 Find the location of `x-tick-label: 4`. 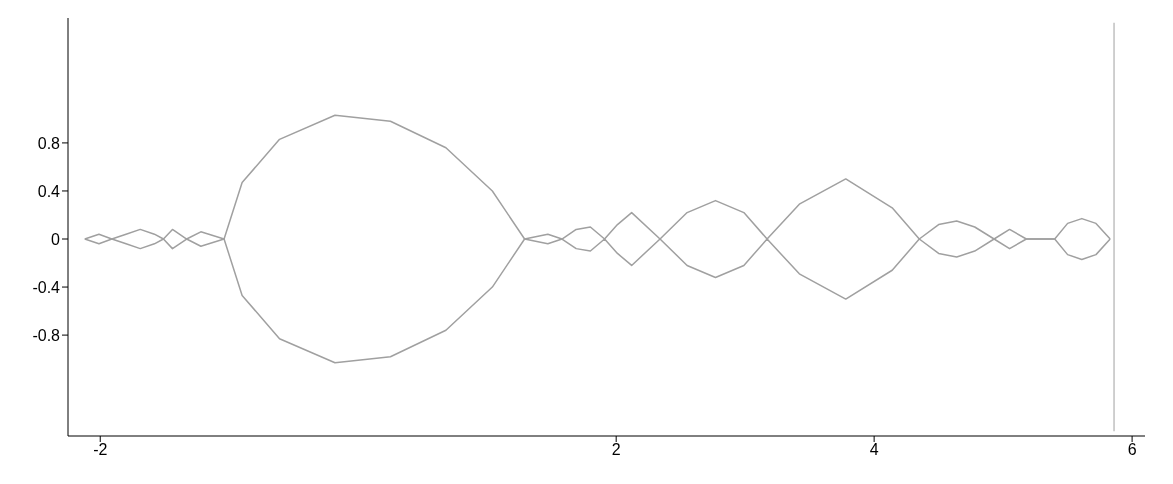

x-tick-label: 4 is located at coordinates (874, 450).